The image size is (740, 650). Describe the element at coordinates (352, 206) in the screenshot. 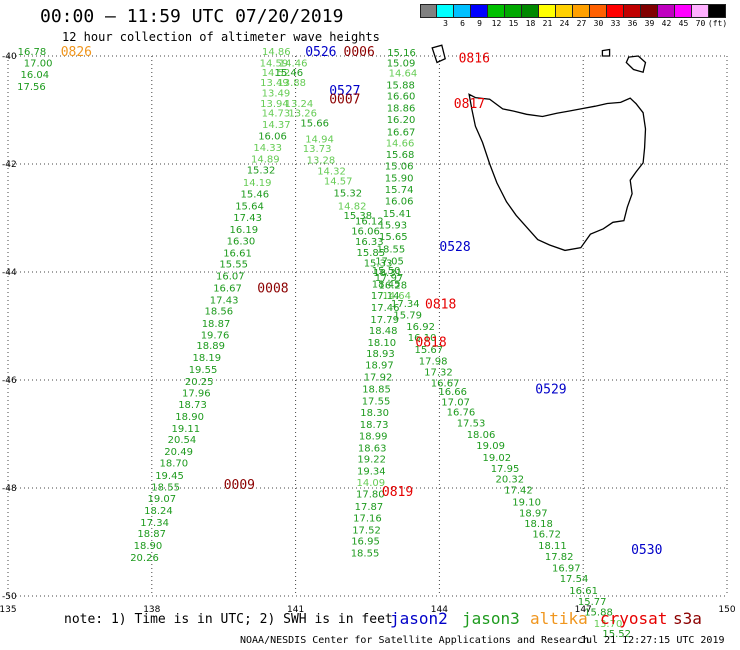

I see `swh-value: 14.82` at that location.